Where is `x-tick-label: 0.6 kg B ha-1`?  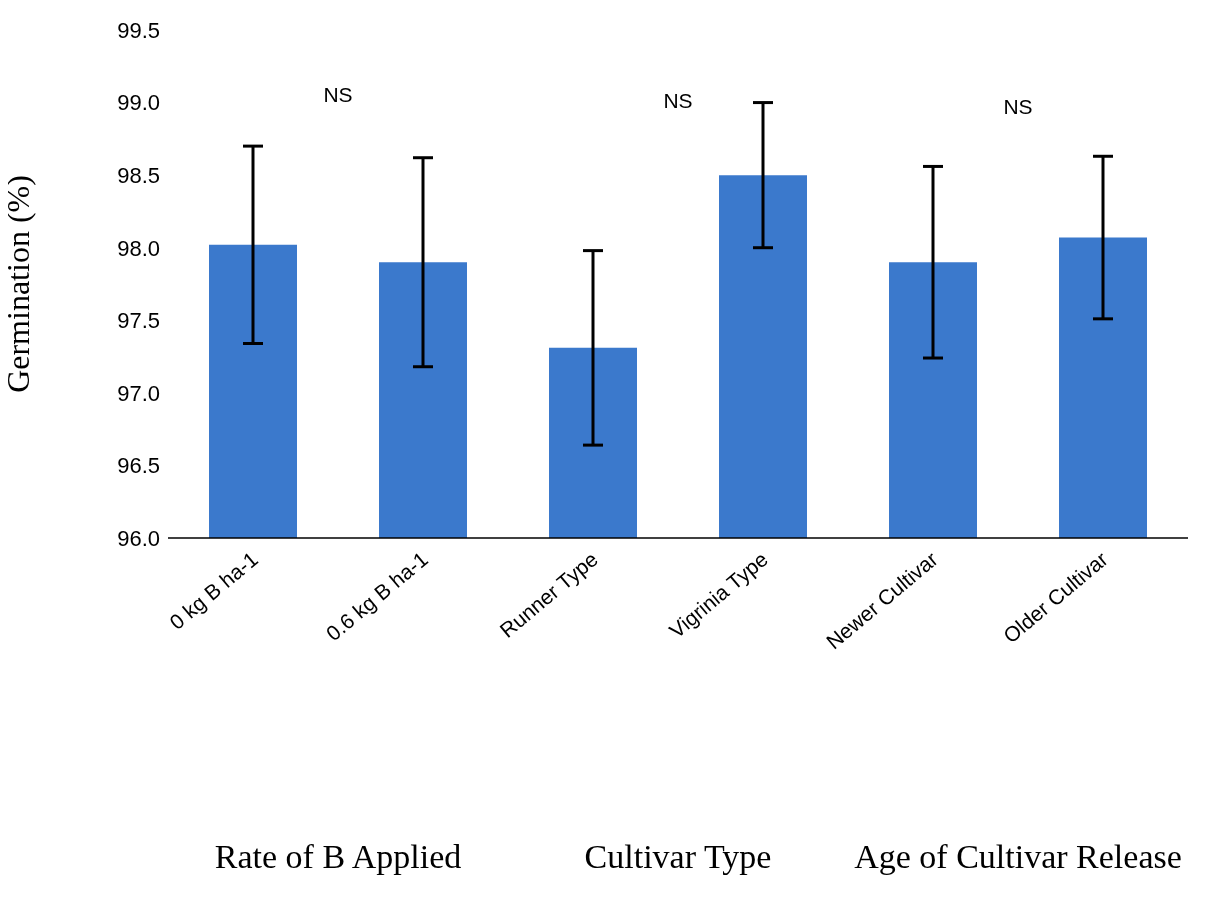
x-tick-label: 0.6 kg B ha-1 is located at coordinates (376, 596).